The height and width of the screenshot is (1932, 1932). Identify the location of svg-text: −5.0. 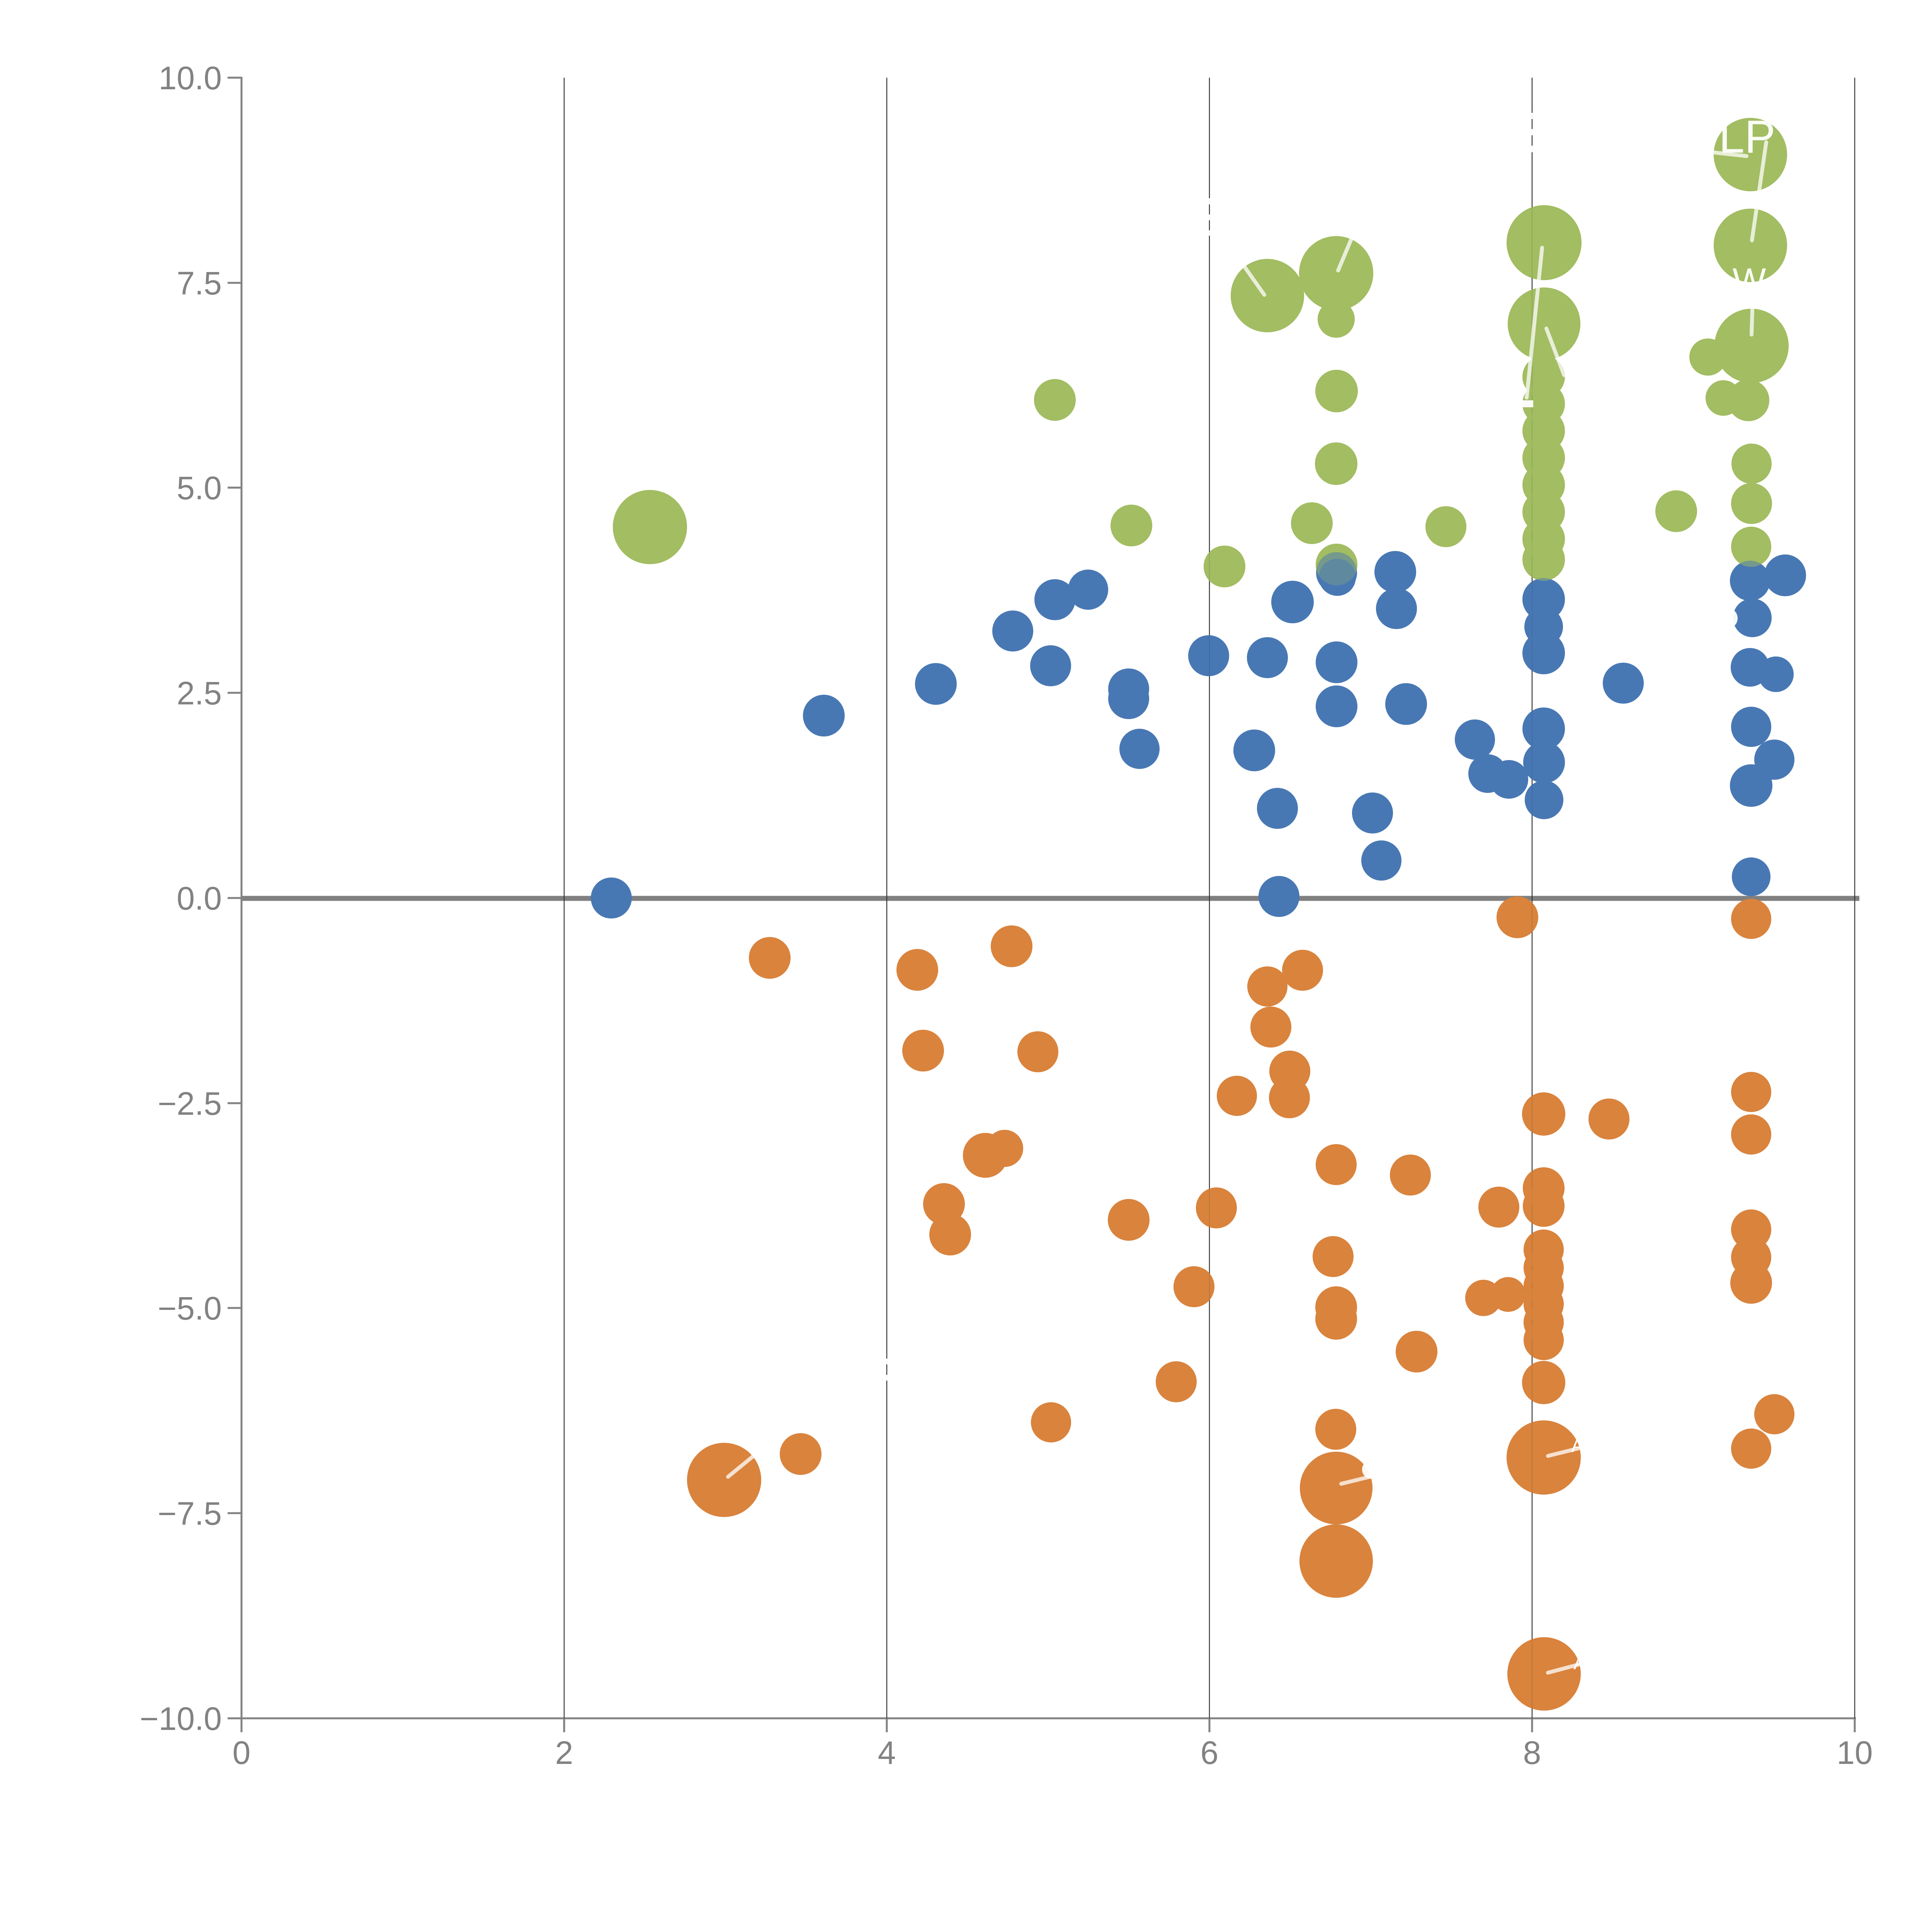
(190, 1308).